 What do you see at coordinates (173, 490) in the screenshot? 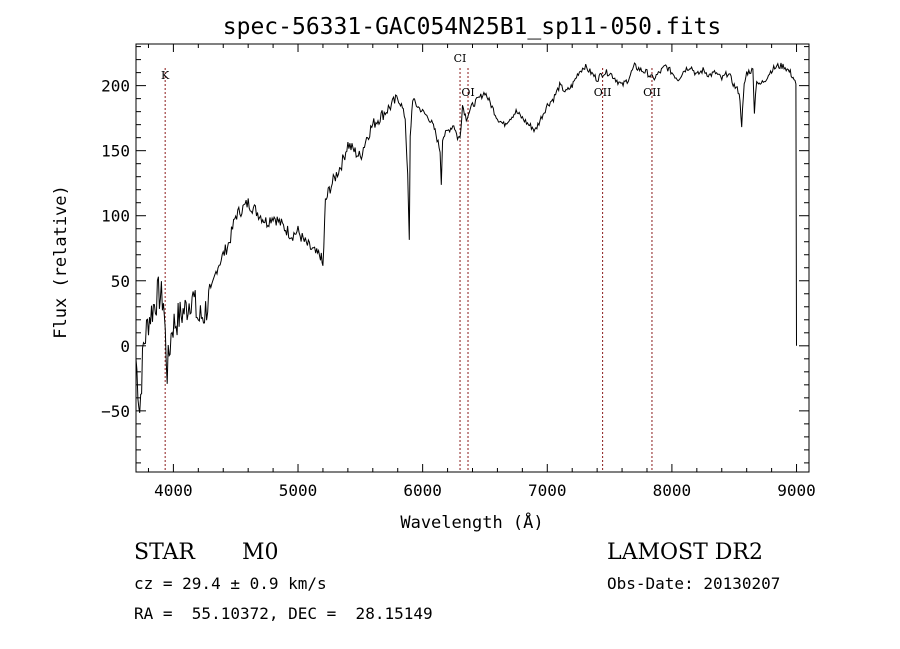
I see `x-tick-label: 4000` at bounding box center [173, 490].